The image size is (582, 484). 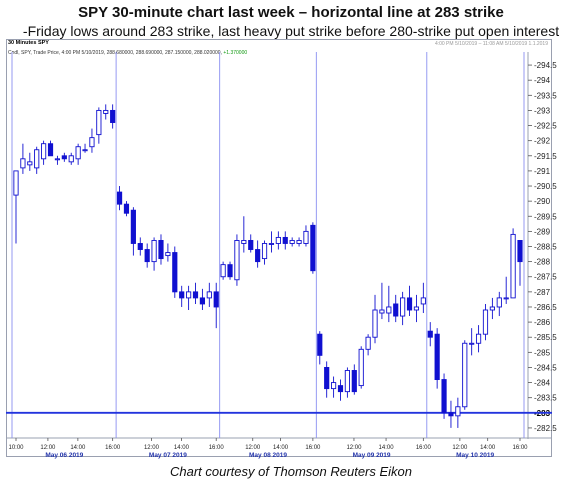 What do you see at coordinates (545, 247) in the screenshot?
I see `y-tick-label: -288.5` at bounding box center [545, 247].